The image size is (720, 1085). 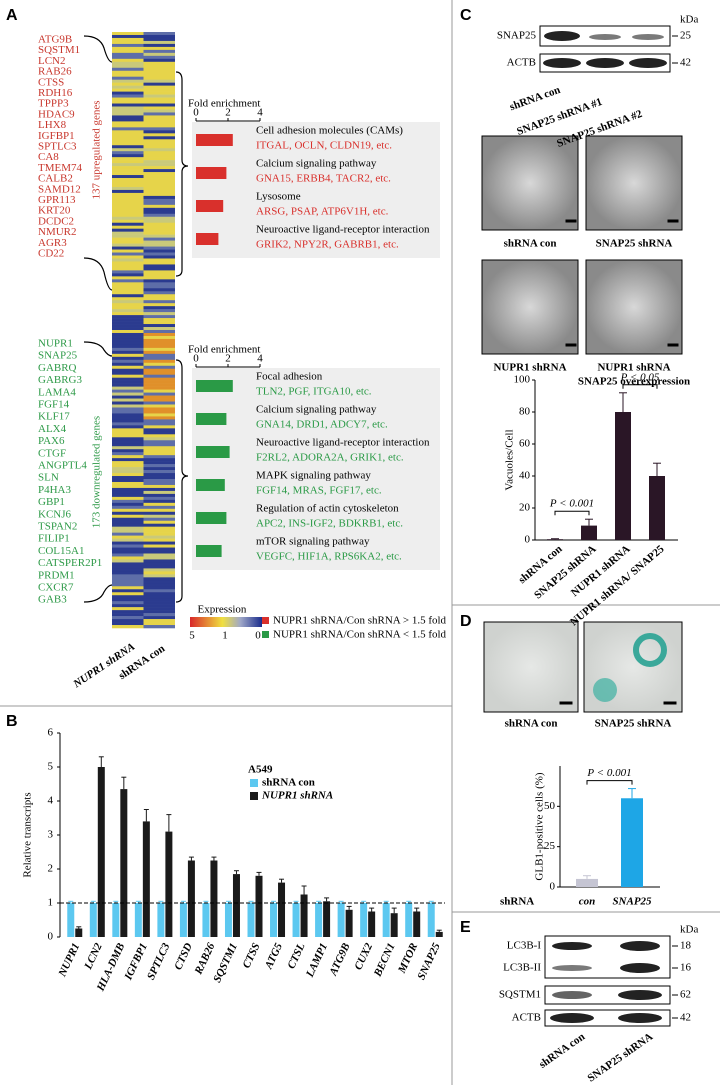 I want to click on y-tick-label: 60, so click(x=525, y=444).